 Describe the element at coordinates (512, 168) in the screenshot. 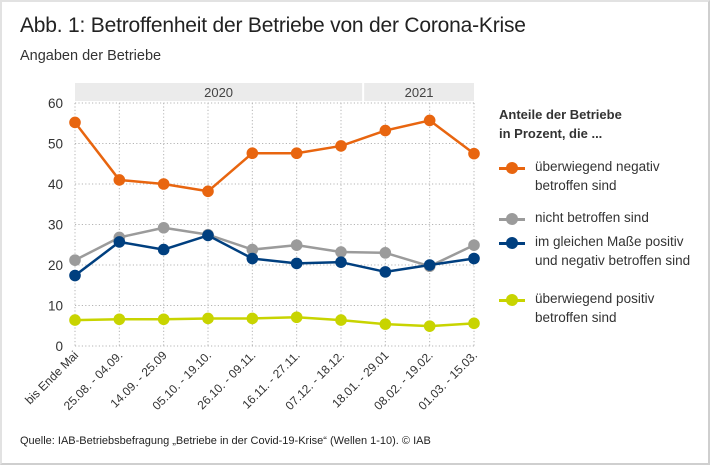

I see `legend-swatch-negative` at that location.